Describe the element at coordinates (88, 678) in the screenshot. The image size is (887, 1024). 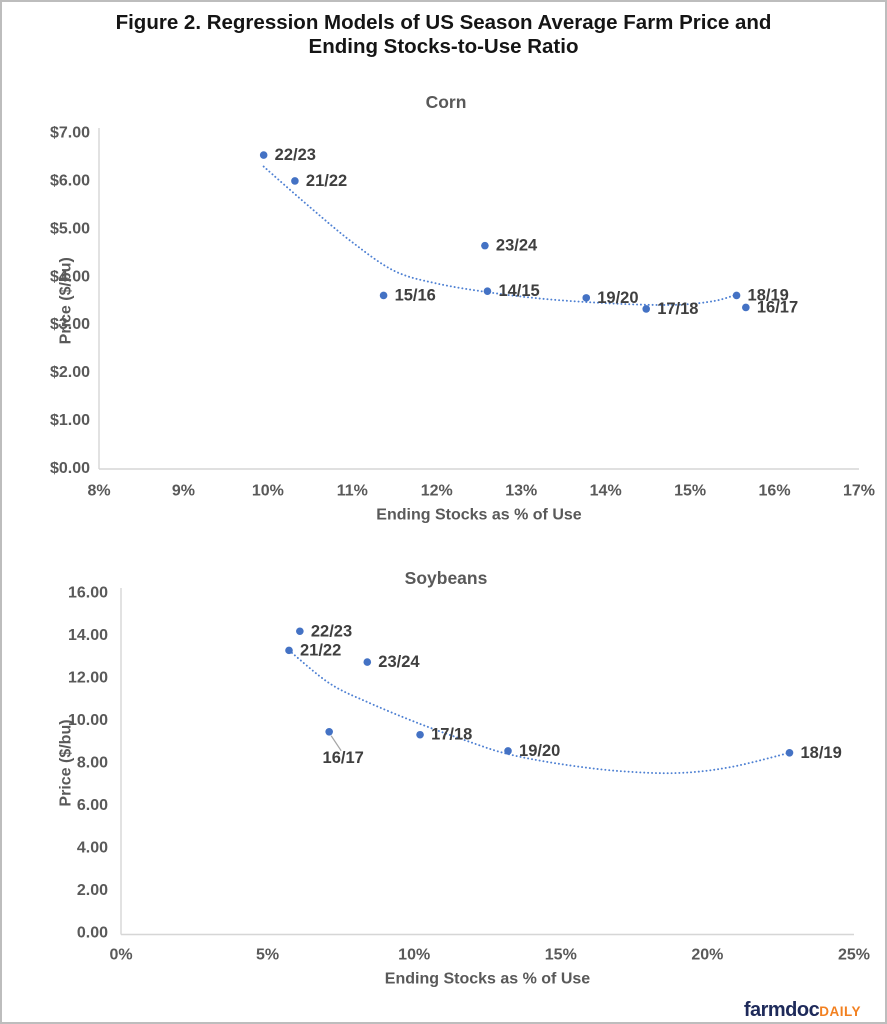
I see `y-tick-label: 12.00` at that location.